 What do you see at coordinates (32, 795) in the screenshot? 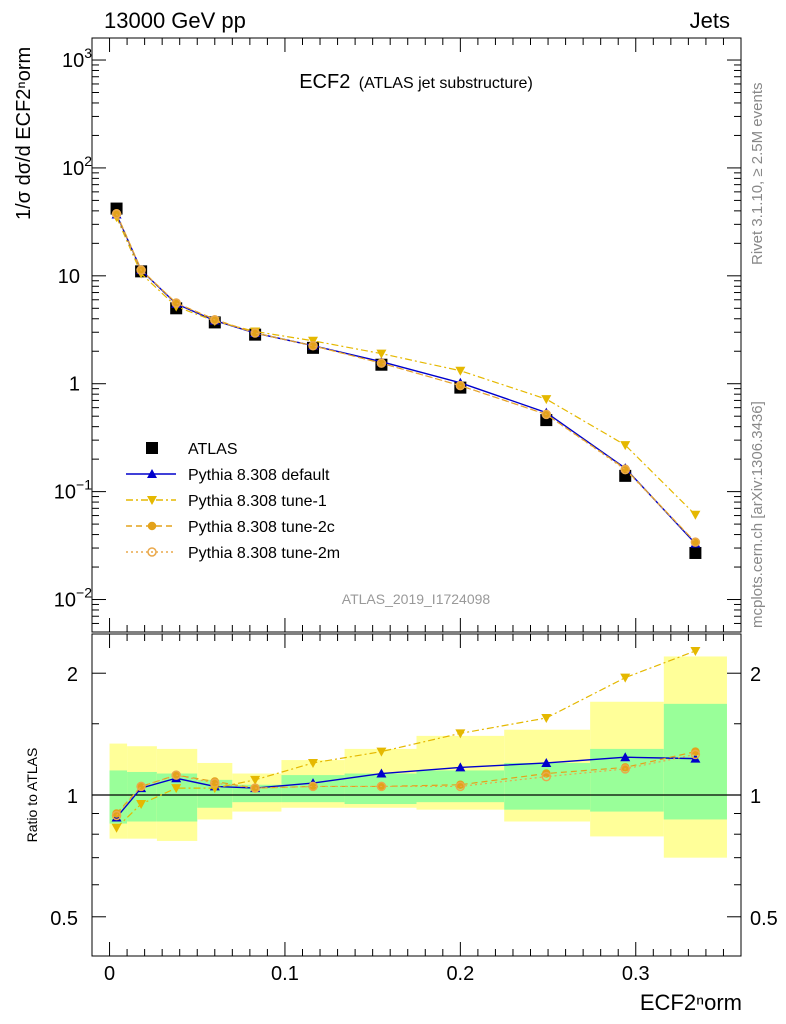
I see `ylabel-lower: Ratio to ATLAS` at bounding box center [32, 795].